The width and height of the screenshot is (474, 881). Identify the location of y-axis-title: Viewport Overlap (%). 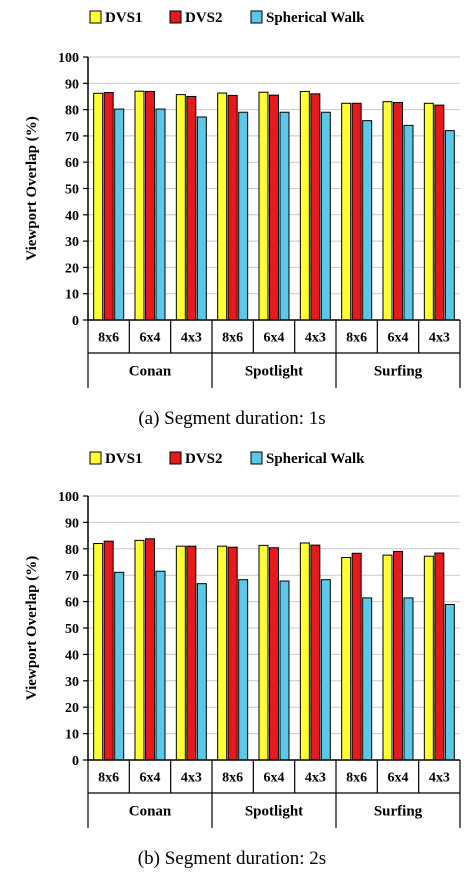
(32, 628).